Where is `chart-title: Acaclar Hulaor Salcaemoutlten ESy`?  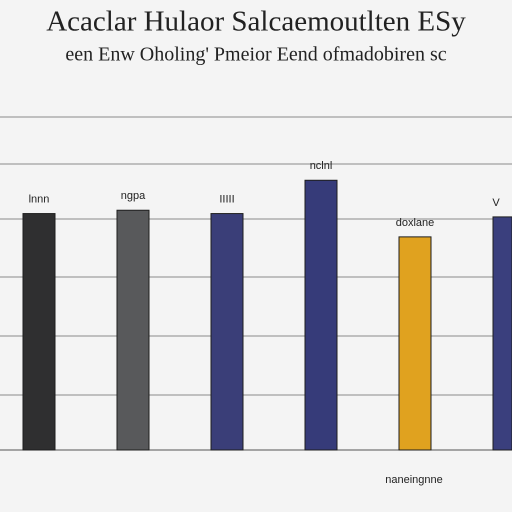
chart-title: Acaclar Hulaor Salcaemoutlten ESy is located at coordinates (256, 22).